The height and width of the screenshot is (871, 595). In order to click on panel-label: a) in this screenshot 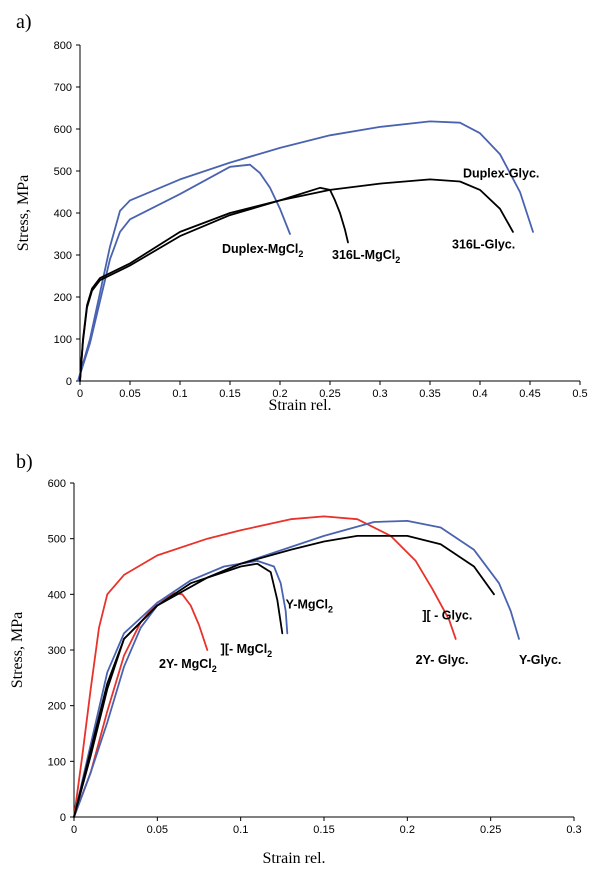, I will do `click(24, 22)`.